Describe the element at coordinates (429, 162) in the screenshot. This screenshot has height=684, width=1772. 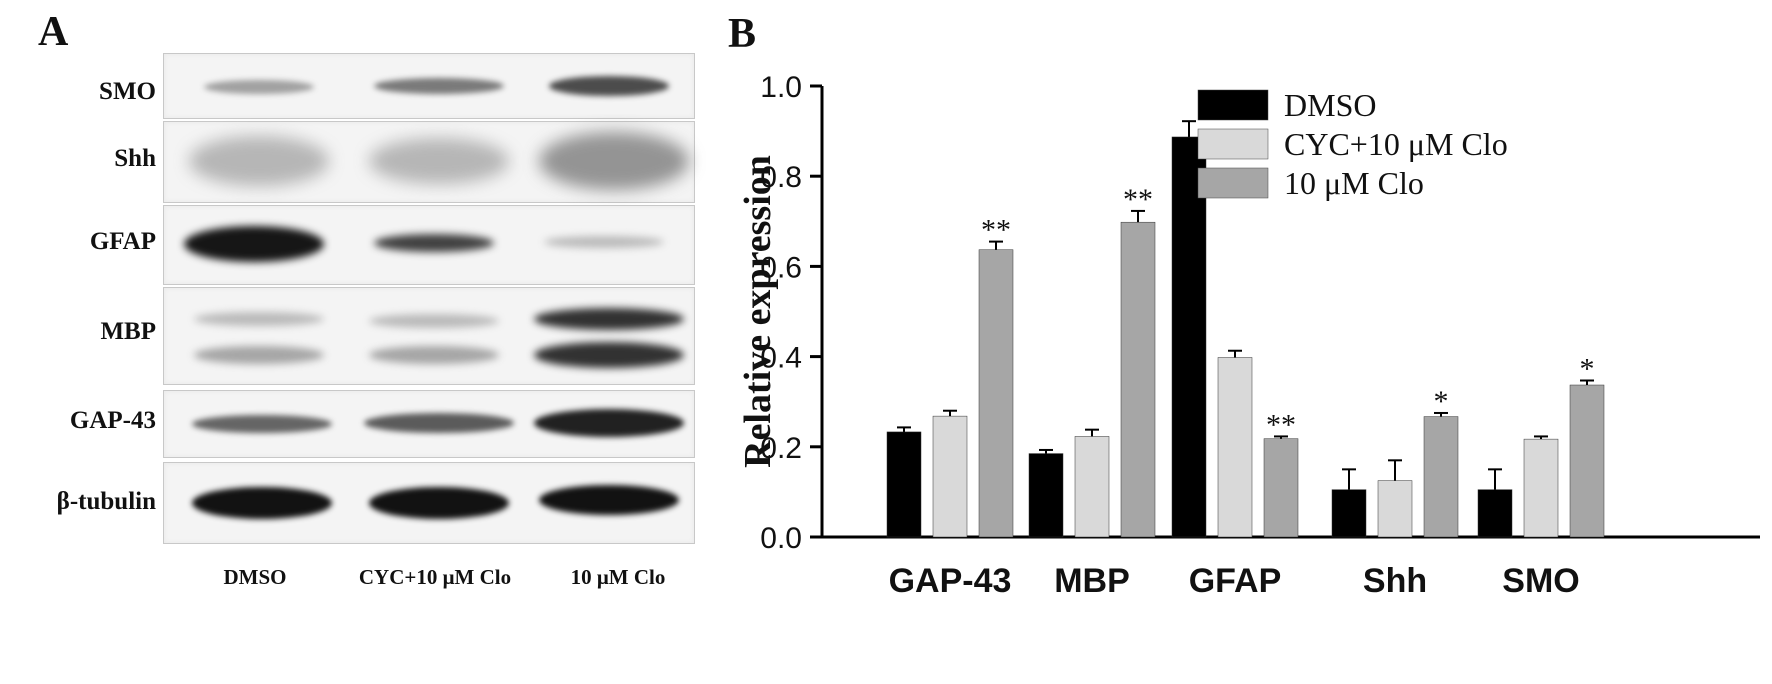
I see `blot-strip-shh` at that location.